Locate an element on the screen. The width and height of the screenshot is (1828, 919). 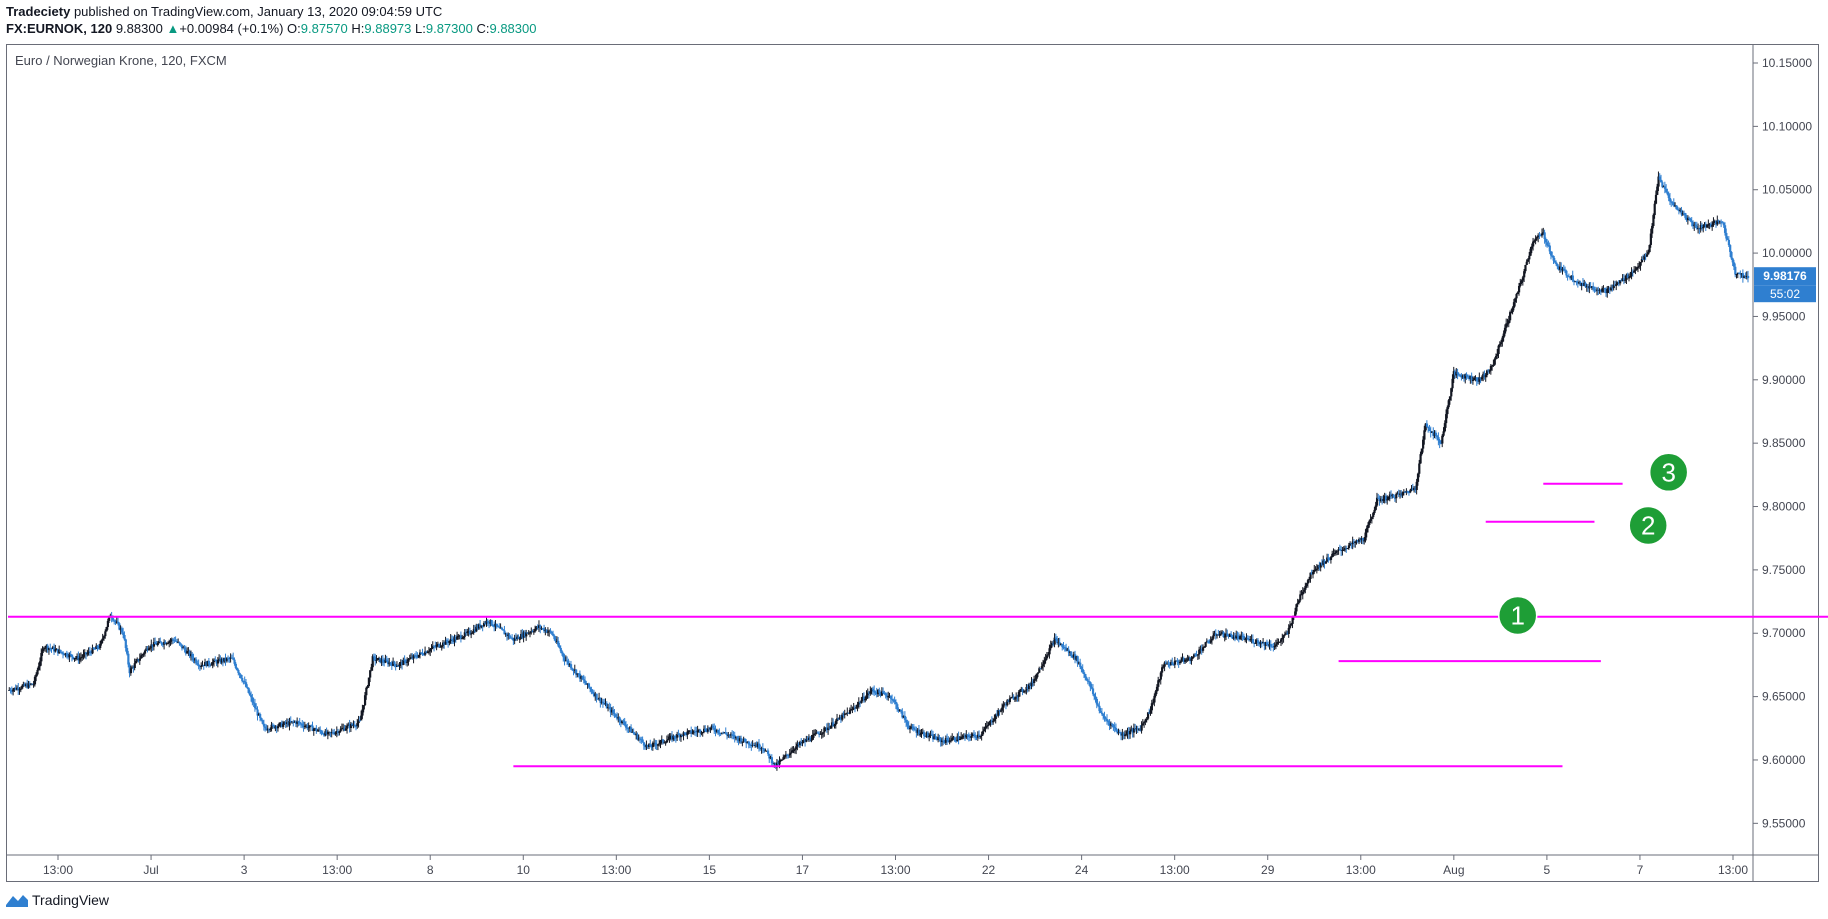
x-tick-label: 5 is located at coordinates (1547, 870).